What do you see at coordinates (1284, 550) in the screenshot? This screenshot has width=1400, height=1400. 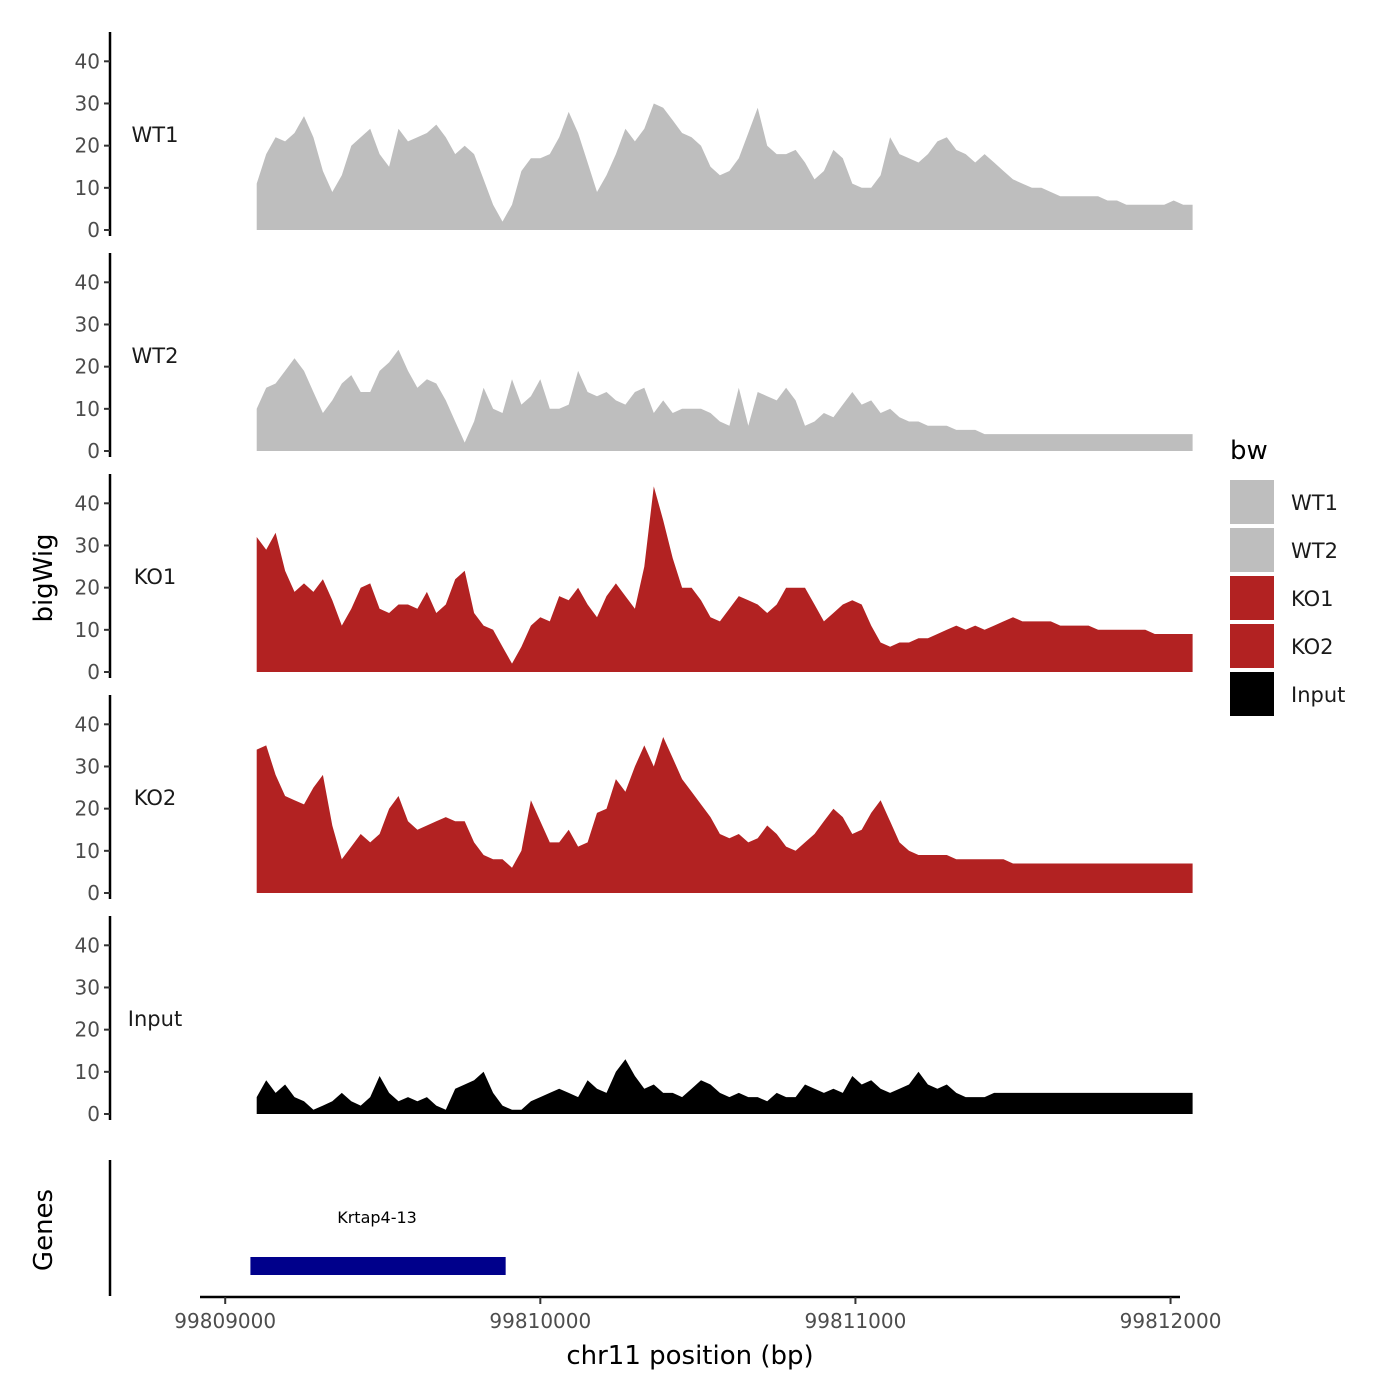 I see `legend-item-wt2: WT2` at bounding box center [1284, 550].